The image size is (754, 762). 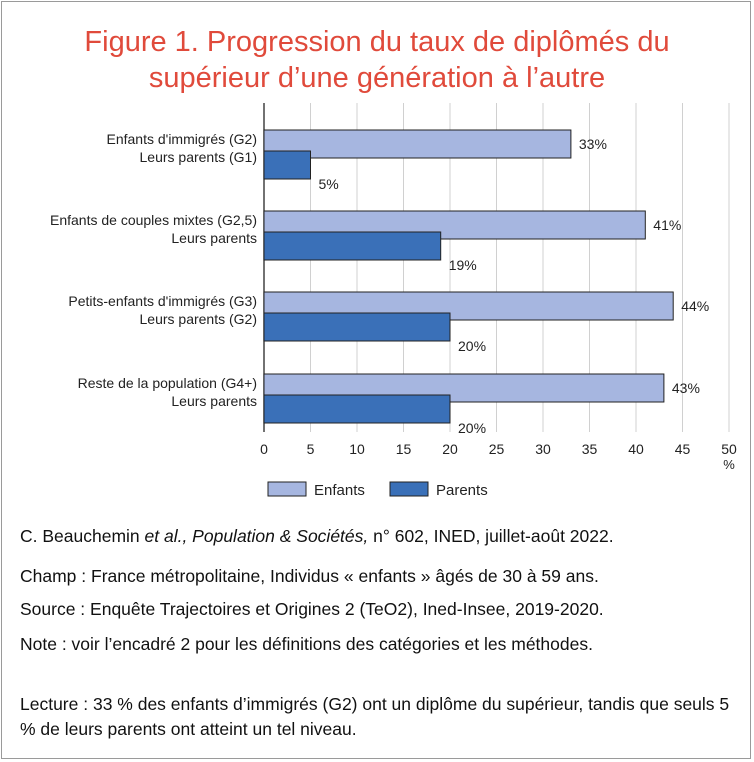 I want to click on legend-label-parents: Parents, so click(x=462, y=490).